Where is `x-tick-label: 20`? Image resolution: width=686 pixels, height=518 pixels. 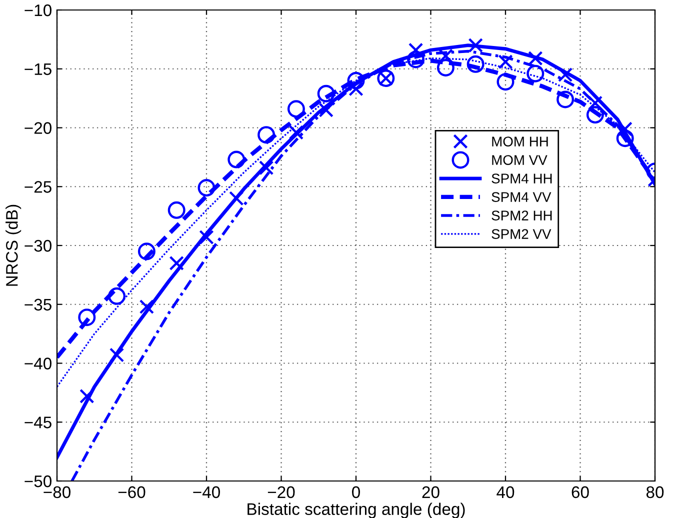
x-tick-label: 20 is located at coordinates (431, 492).